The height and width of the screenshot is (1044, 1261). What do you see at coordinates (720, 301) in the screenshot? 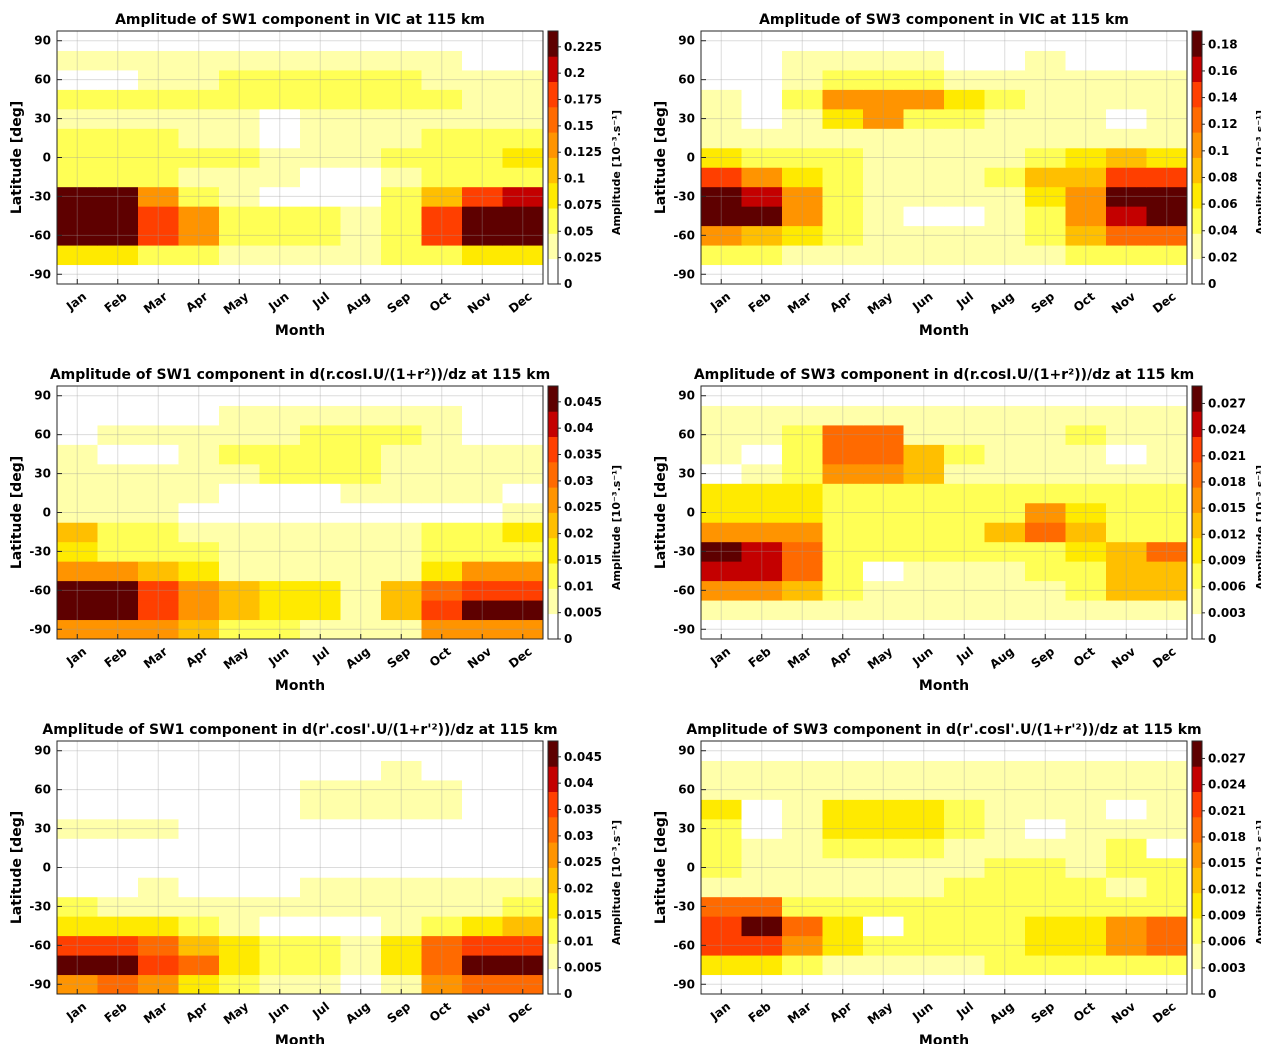
I see `x-tick-label: Jan` at bounding box center [720, 301].